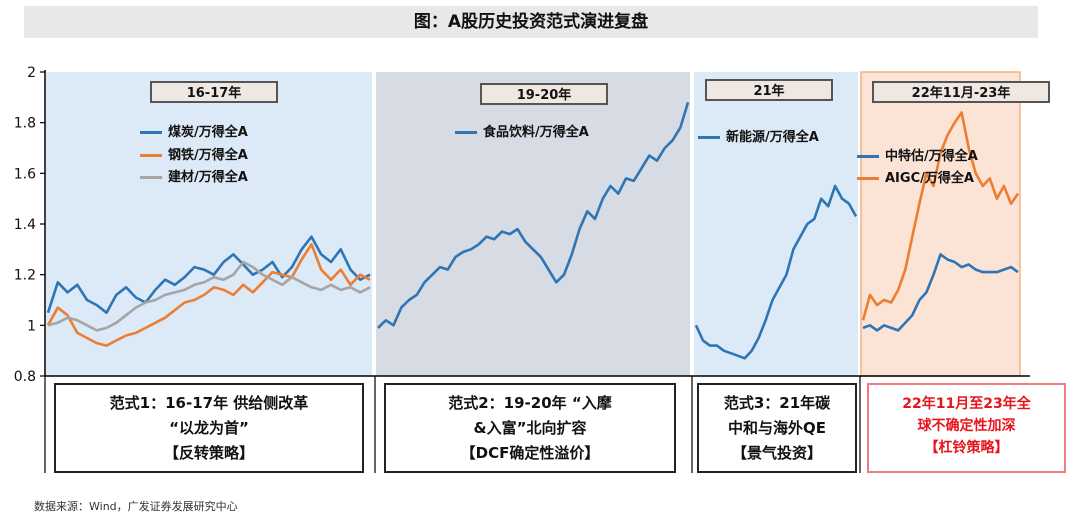  Describe the element at coordinates (31, 73) in the screenshot. I see `y-tick-label: 2` at that location.